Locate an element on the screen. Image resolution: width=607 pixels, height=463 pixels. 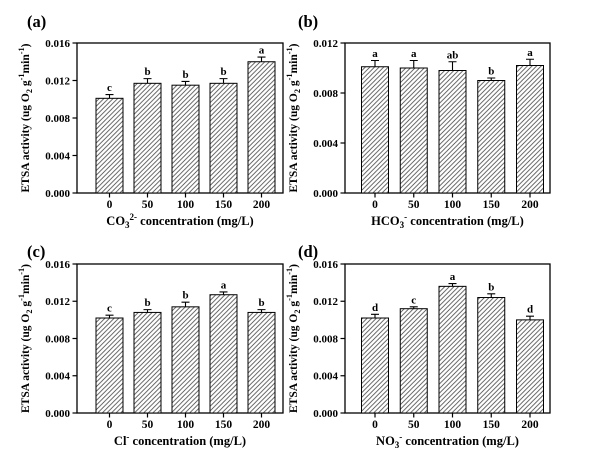
x-axis-title: HCO3- concentration (mg/L) is located at coordinates (447, 221).